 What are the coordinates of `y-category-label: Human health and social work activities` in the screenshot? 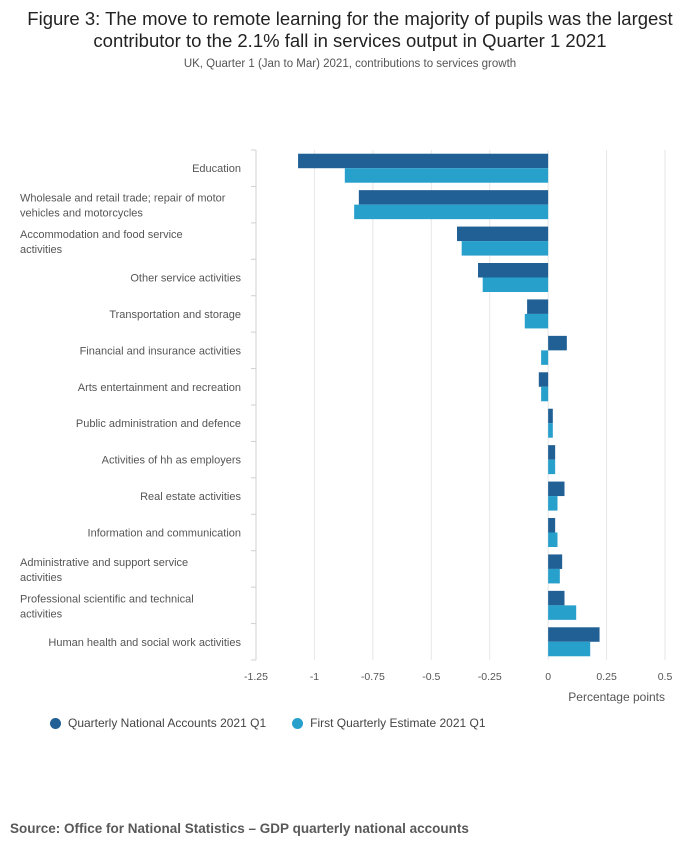 It's located at (144, 643).